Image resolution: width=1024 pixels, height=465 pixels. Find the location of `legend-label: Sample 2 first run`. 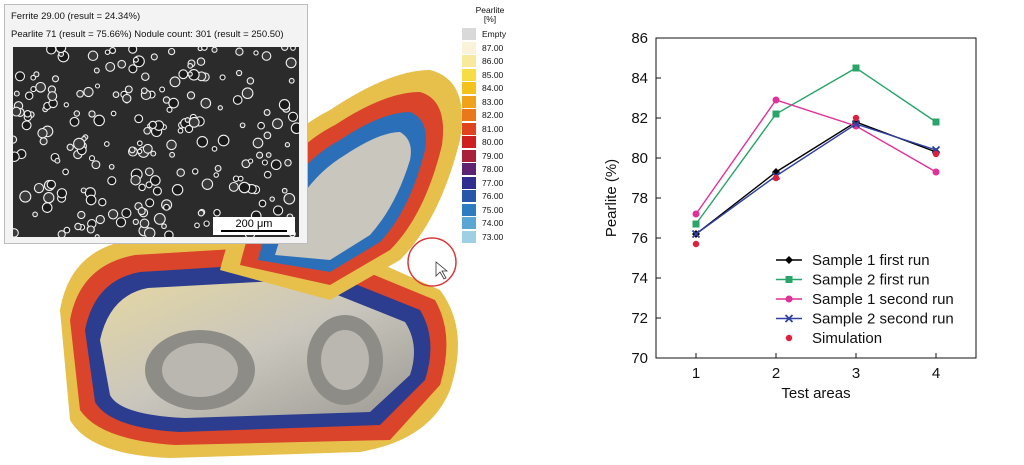

legend-label: Sample 2 first run is located at coordinates (871, 280).